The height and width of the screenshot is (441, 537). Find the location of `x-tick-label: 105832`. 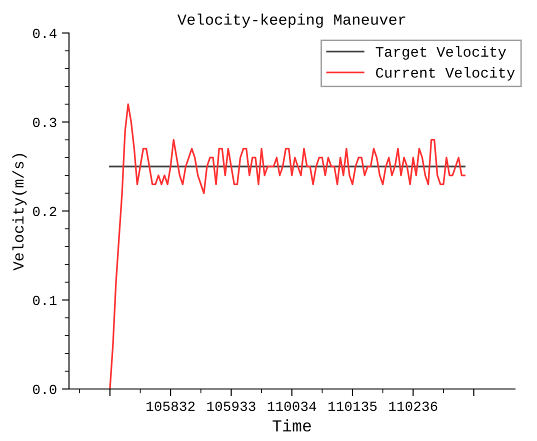

x-tick-label: 105832 is located at coordinates (170, 407).